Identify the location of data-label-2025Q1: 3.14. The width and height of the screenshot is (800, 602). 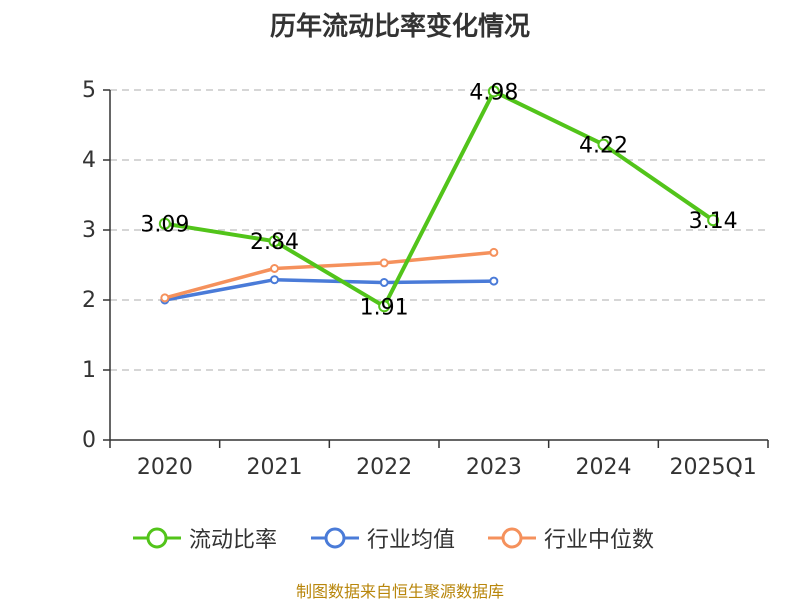
(713, 221).